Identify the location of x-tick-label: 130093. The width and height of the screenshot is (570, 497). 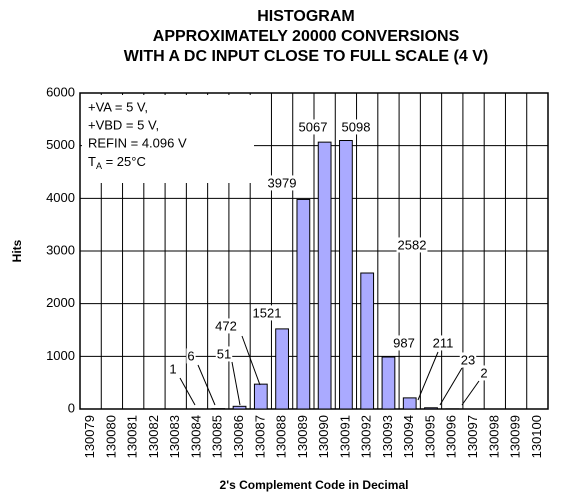
(387, 436).